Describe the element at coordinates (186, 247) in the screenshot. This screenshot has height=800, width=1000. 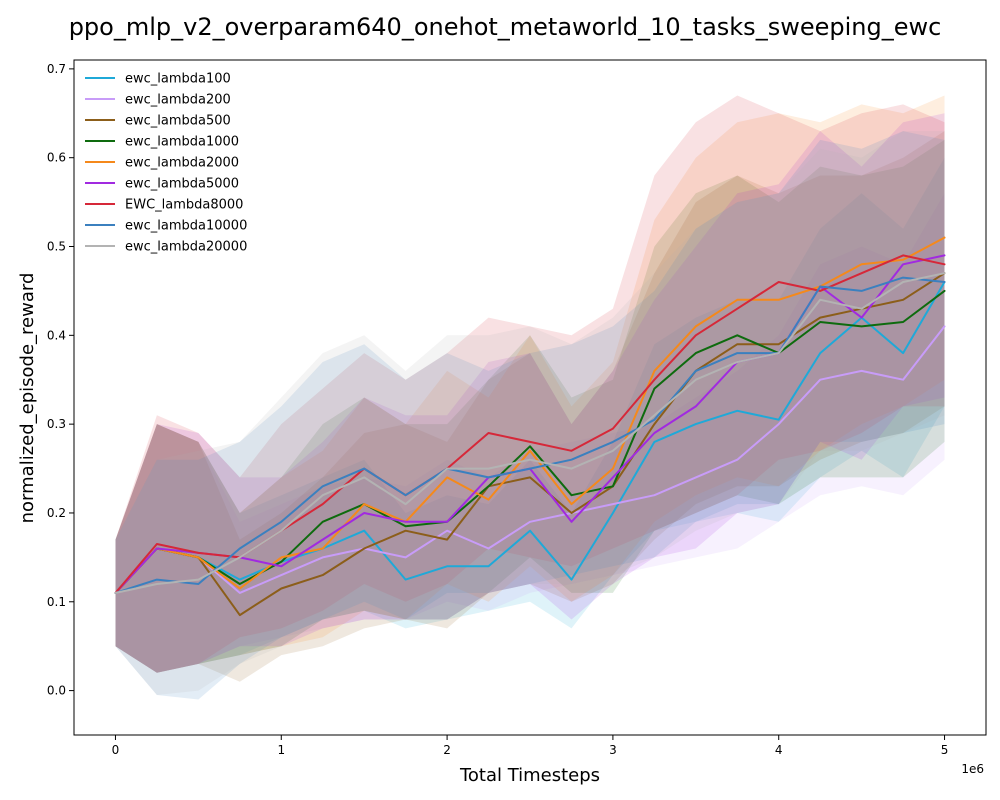
I see `legend-label-8: ewc_lambda20000` at that location.